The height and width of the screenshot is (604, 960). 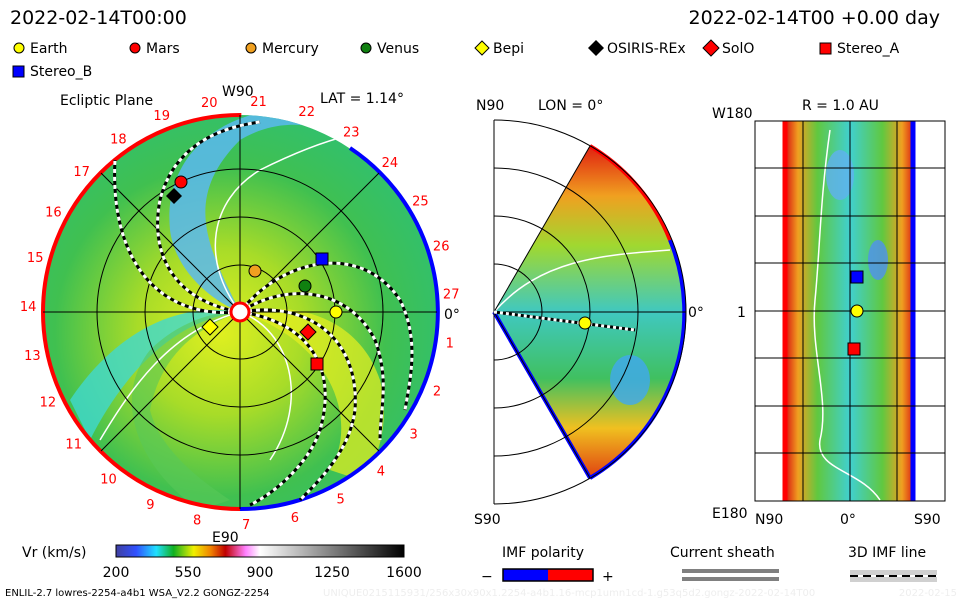 What do you see at coordinates (585, 323) in the screenshot?
I see `earth-marker-meridional` at bounding box center [585, 323].